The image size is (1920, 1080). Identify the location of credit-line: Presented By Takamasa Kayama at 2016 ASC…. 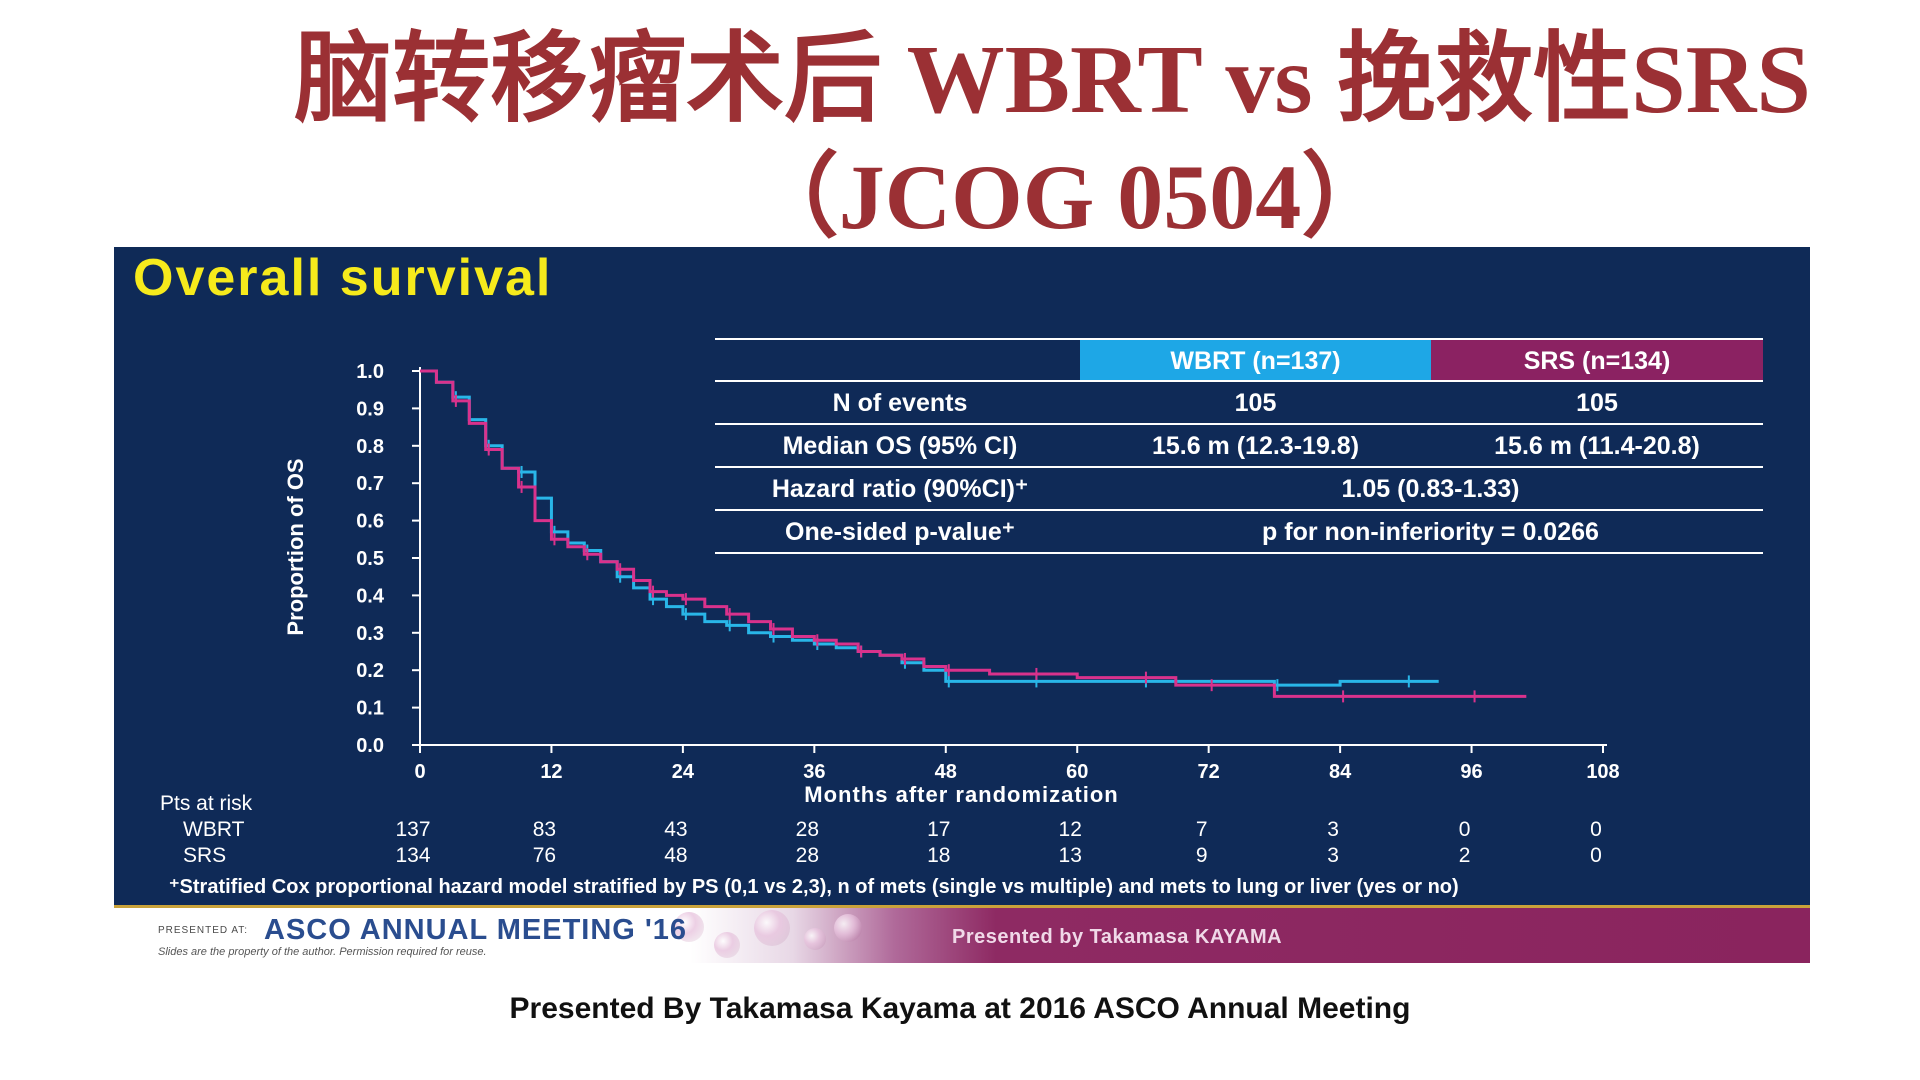
(960, 1008).